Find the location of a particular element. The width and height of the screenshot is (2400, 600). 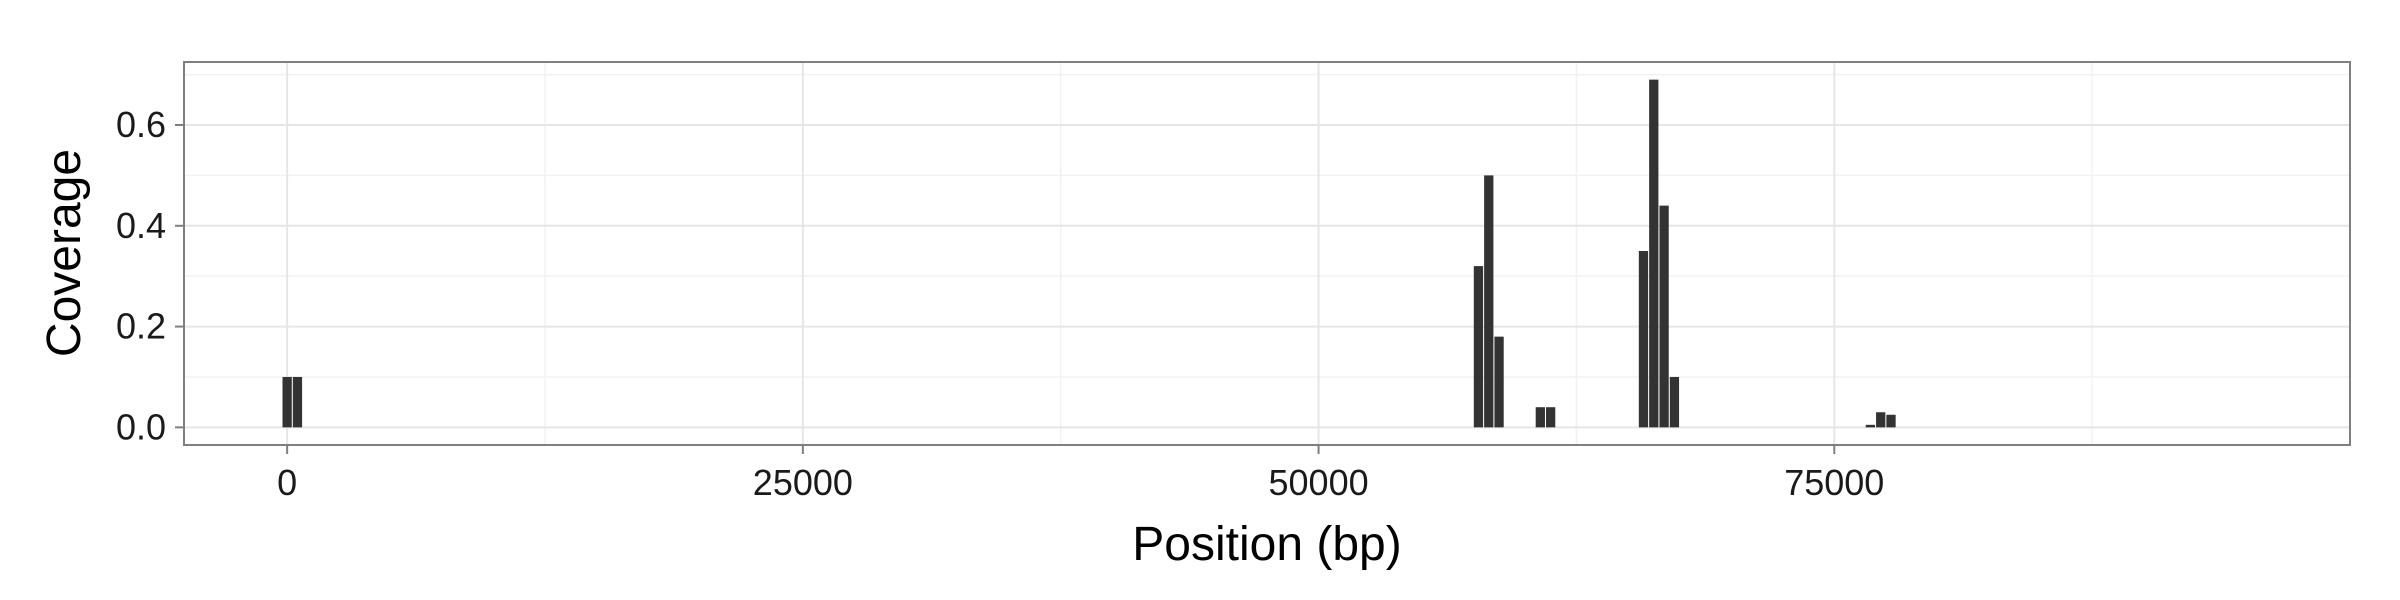

x-tick-label-1: 25000 is located at coordinates (803, 482).